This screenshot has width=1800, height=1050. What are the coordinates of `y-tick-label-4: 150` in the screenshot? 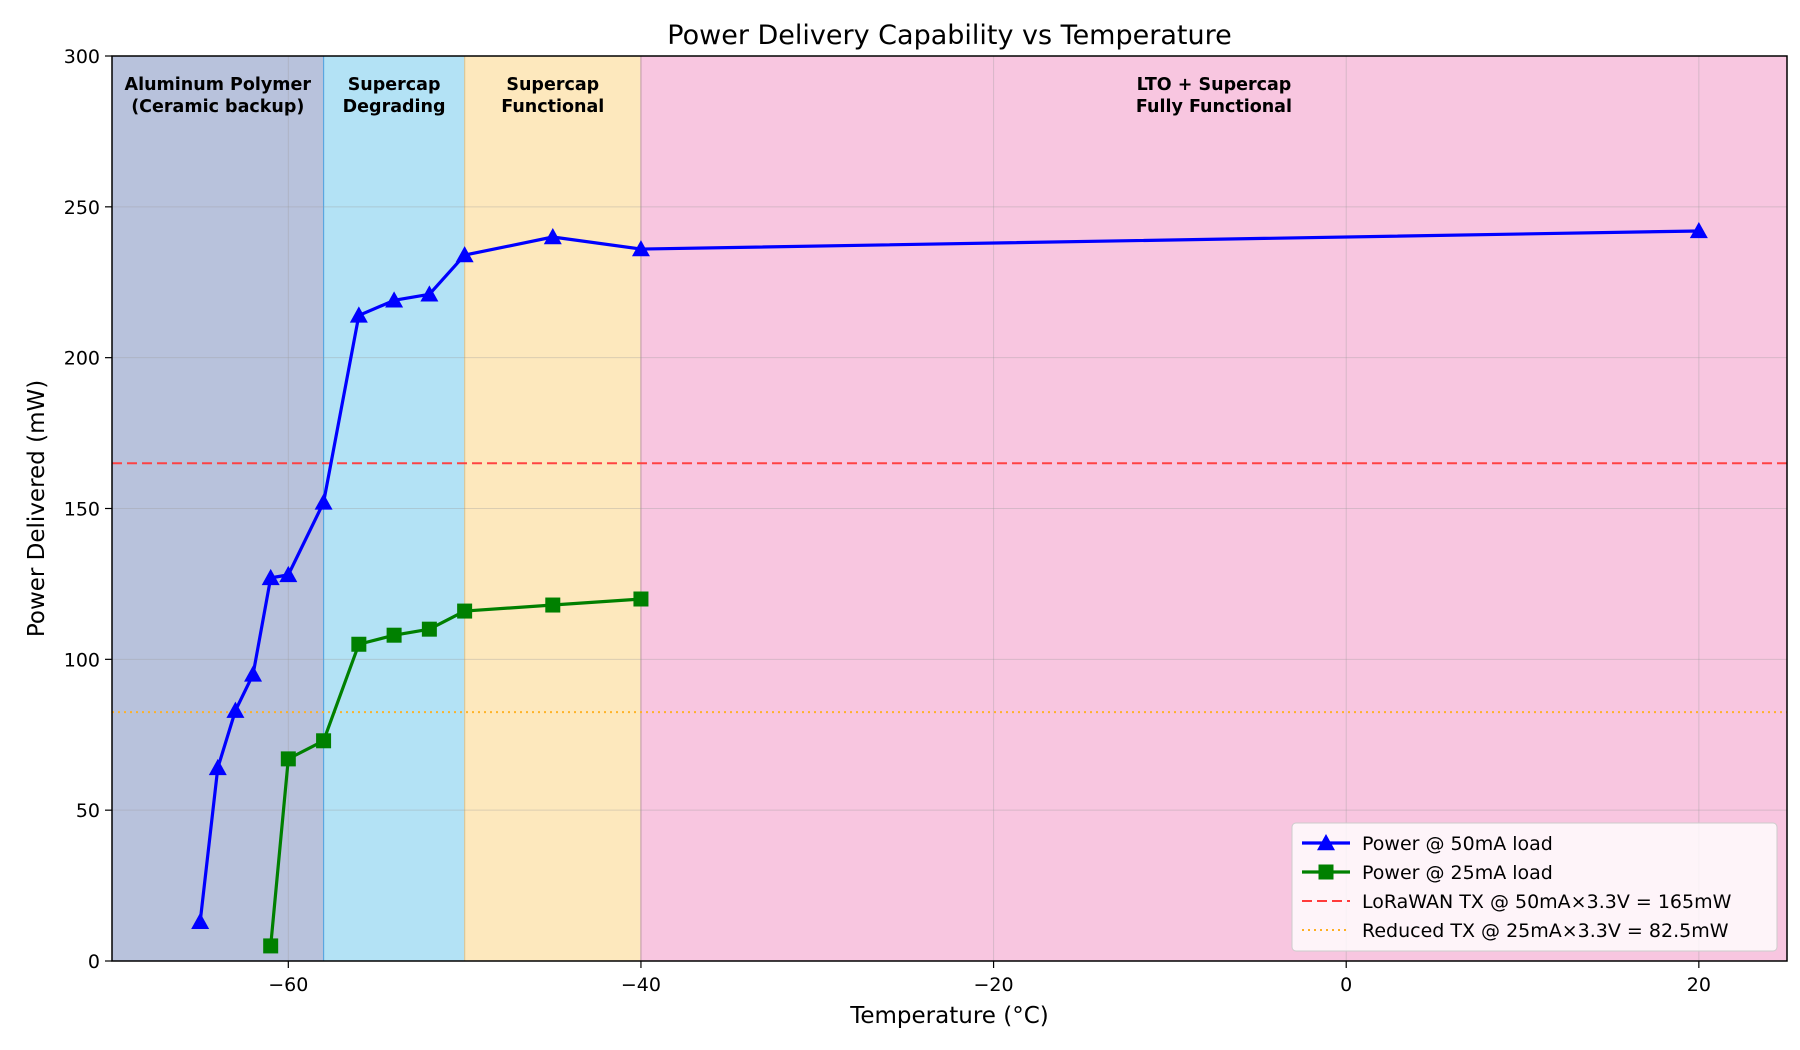 It's located at (82, 510).